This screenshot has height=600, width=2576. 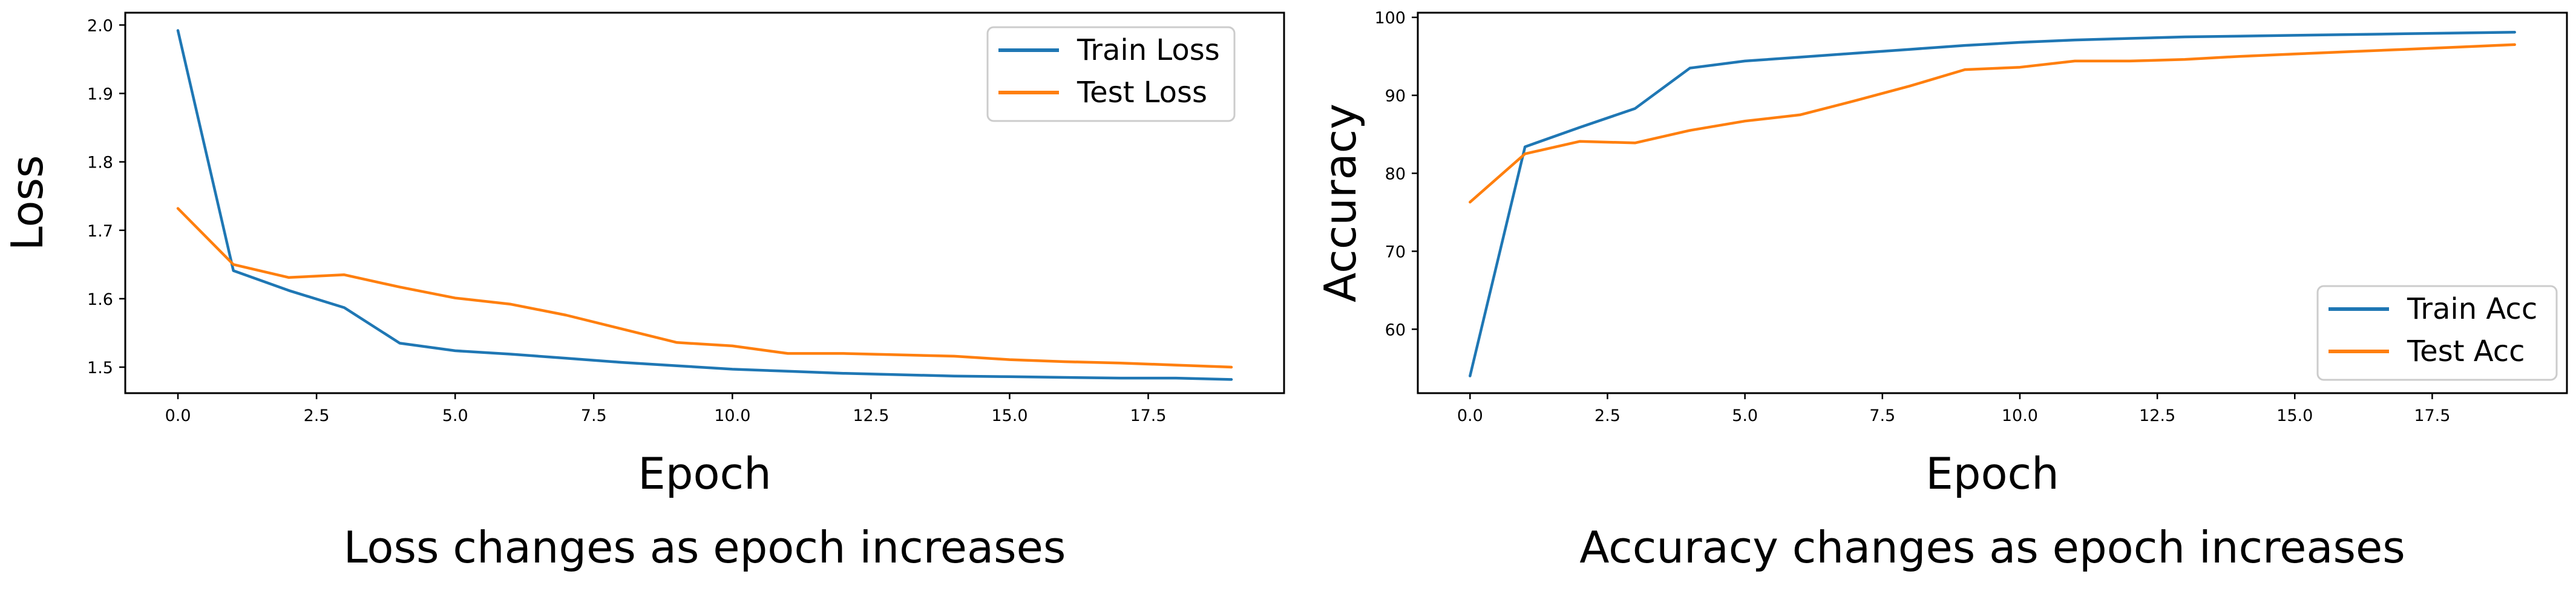 What do you see at coordinates (1395, 96) in the screenshot?
I see `accuracy-y-tick-label: 90` at bounding box center [1395, 96].